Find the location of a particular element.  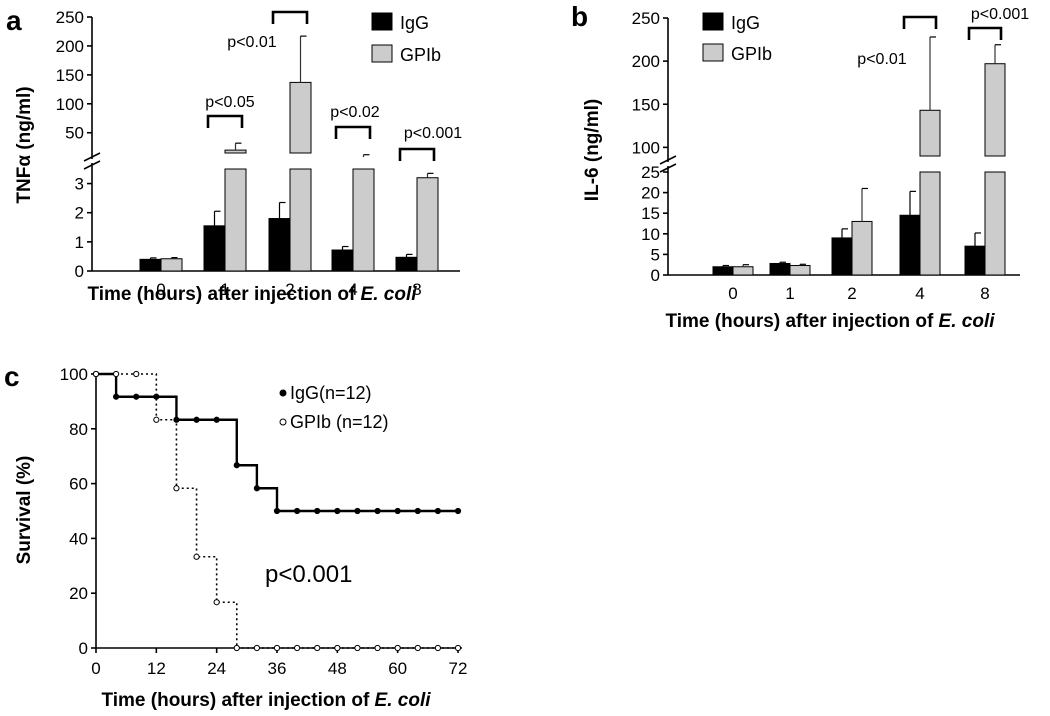

y-tick-label: 25 is located at coordinates (650, 172).